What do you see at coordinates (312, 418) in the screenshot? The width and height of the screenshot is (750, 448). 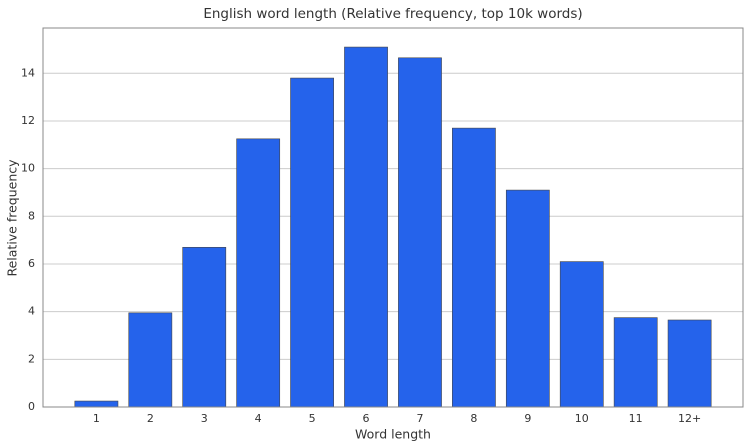 I see `x-tick-label: 5` at bounding box center [312, 418].